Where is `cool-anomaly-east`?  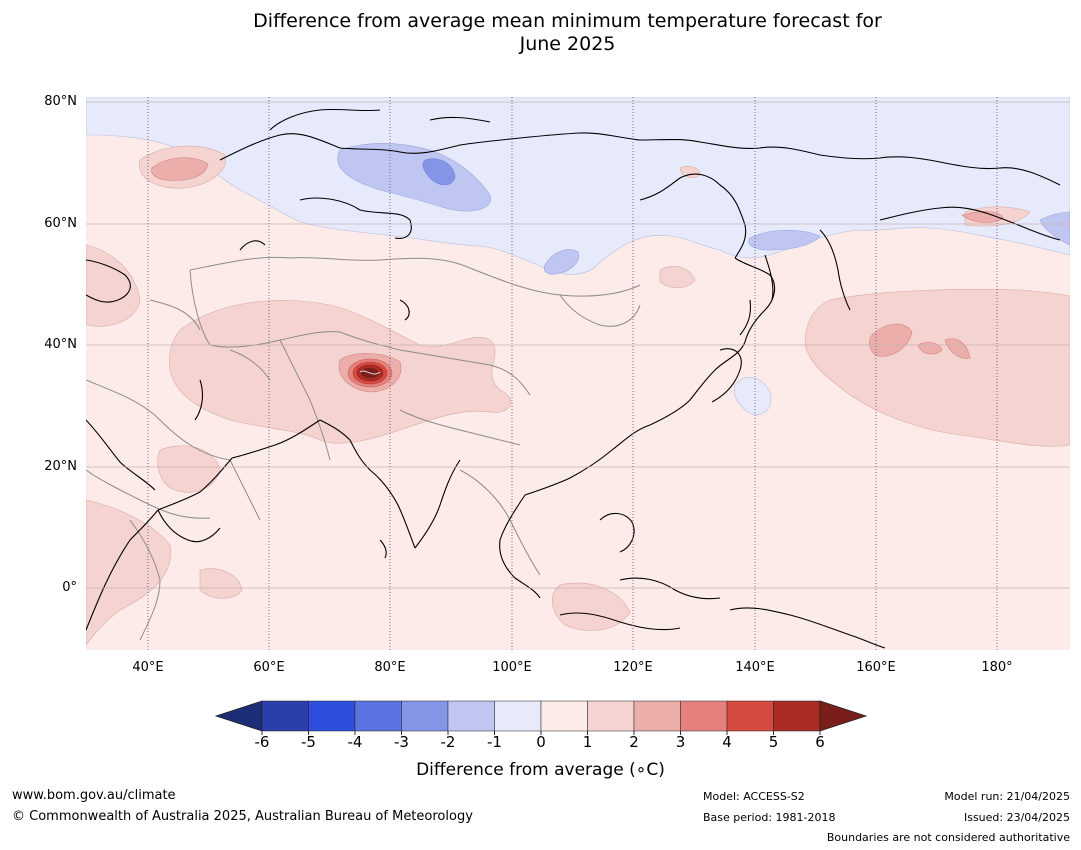 cool-anomaly-east is located at coordinates (784, 240).